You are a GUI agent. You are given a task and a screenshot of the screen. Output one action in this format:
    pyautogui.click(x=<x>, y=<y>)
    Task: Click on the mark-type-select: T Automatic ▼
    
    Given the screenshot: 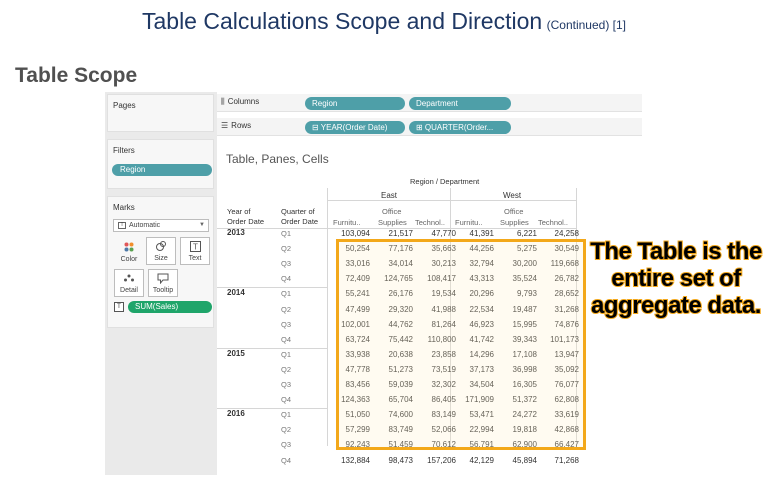 What is the action you would take?
    pyautogui.click(x=161, y=225)
    